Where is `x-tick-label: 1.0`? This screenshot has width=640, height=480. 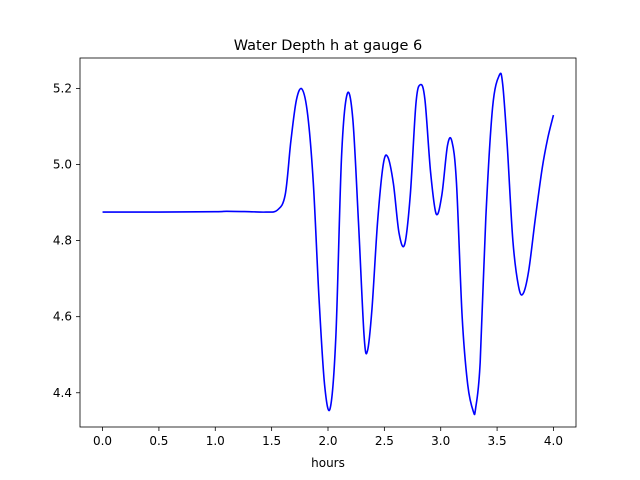
x-tick-label: 1.0 is located at coordinates (215, 441).